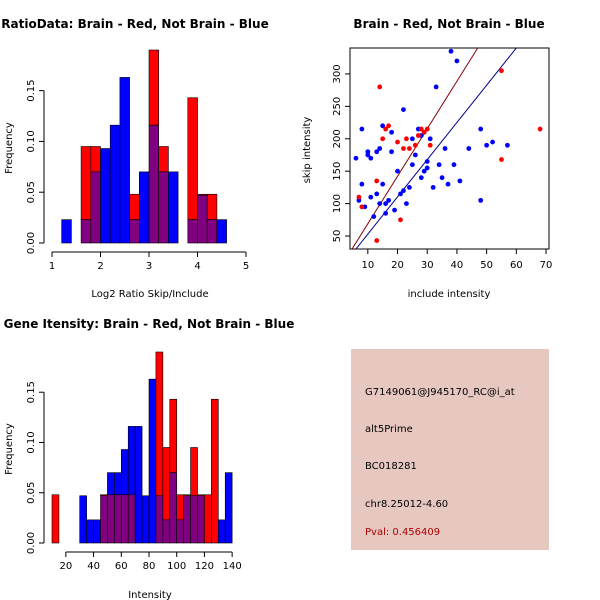  Describe the element at coordinates (516, 265) in the screenshot. I see `scatter-x-tick-label-5: 60` at that location.